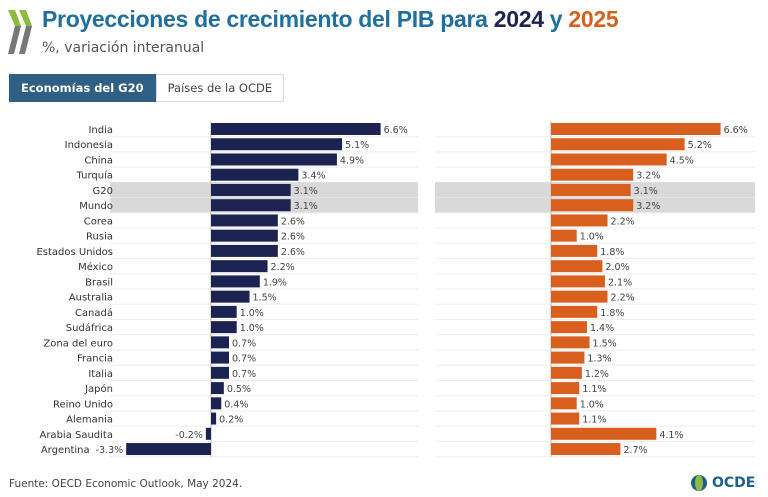 The height and width of the screenshot is (497, 768). What do you see at coordinates (593, 19) in the screenshot?
I see `title-year-2025: 2025` at bounding box center [593, 19].